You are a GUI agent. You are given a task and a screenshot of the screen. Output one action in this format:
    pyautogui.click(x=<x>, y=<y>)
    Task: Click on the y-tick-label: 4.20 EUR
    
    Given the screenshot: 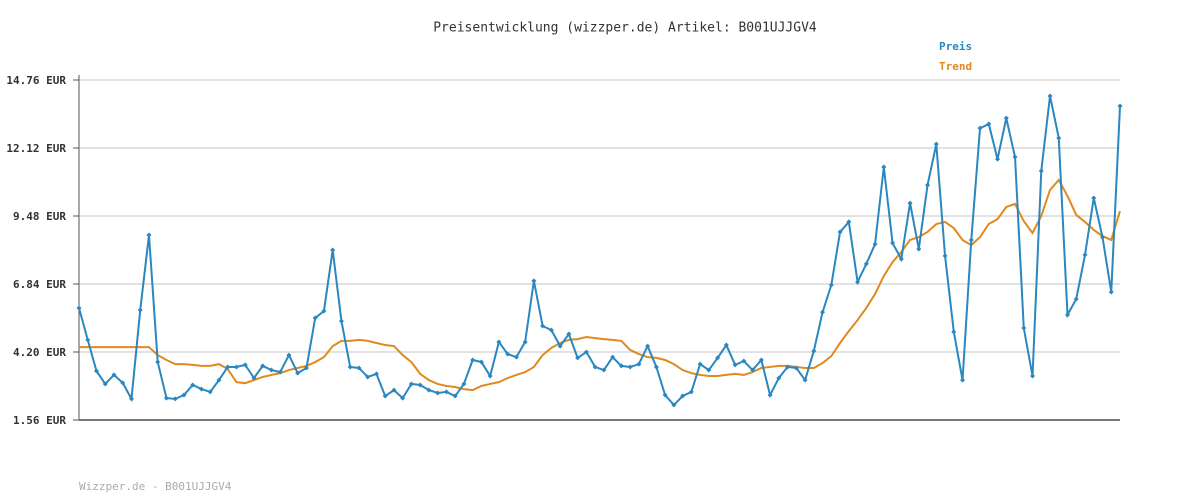 What is the action you would take?
    pyautogui.click(x=39, y=352)
    